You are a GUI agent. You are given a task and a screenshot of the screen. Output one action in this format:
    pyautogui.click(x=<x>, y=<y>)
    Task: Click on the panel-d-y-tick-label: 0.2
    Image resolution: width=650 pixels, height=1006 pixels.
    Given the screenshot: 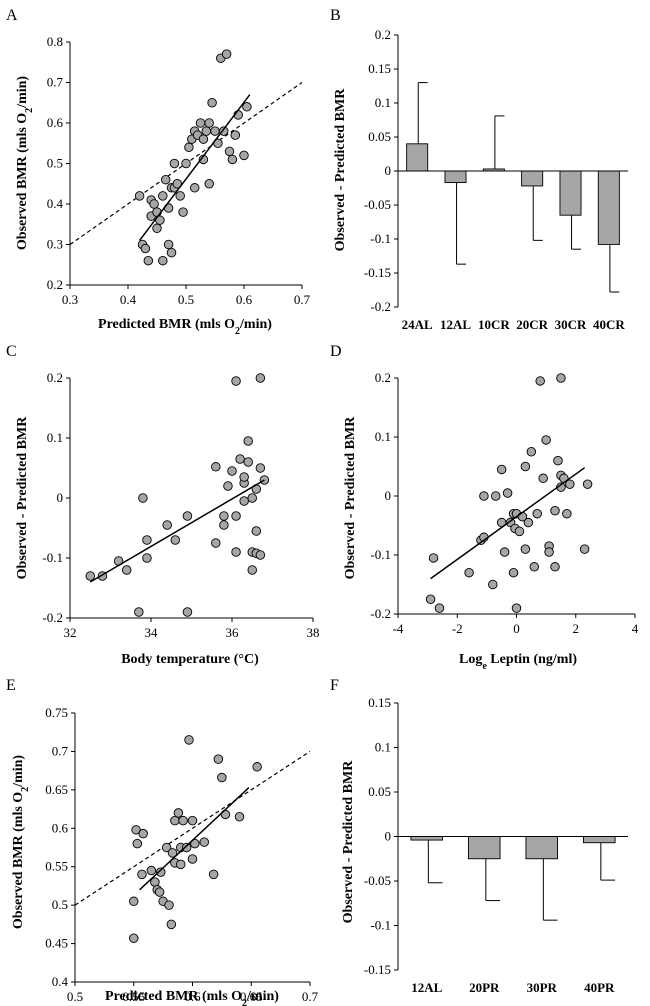 What is the action you would take?
    pyautogui.click(x=383, y=377)
    